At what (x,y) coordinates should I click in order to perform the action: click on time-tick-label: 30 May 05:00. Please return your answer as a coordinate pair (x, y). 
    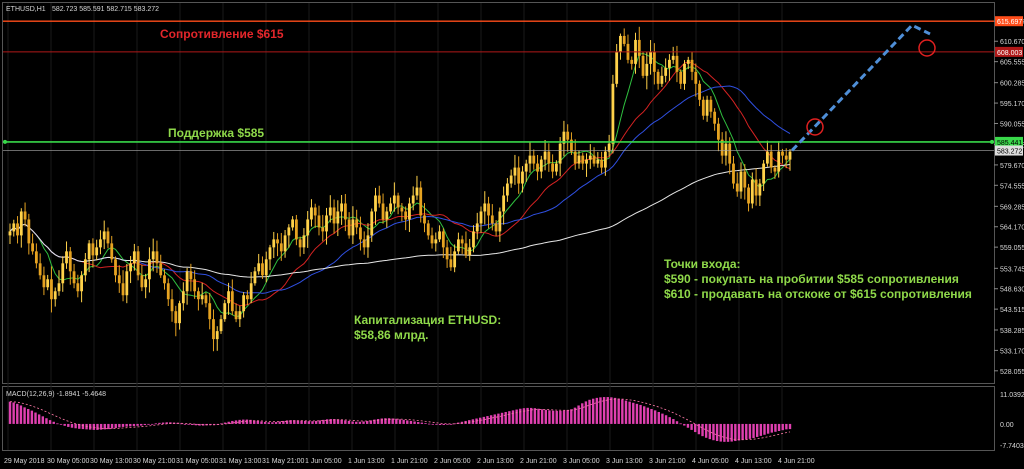
    Looking at the image, I should click on (68, 461).